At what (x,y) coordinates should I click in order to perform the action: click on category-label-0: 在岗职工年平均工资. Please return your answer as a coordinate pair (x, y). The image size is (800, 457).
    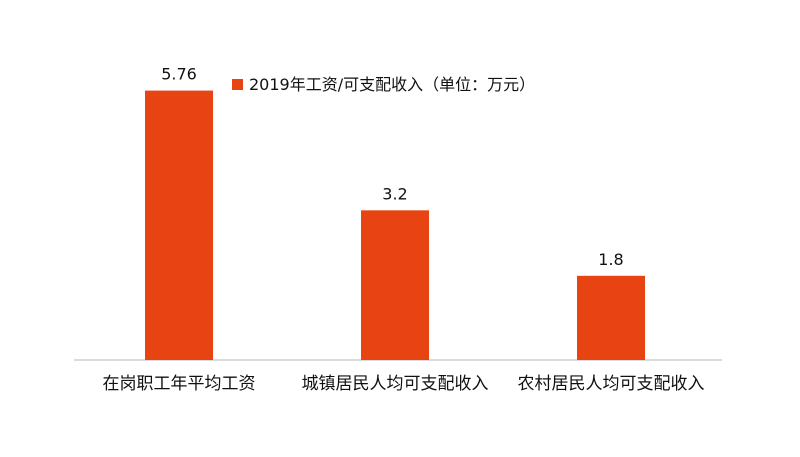
    Looking at the image, I should click on (179, 384).